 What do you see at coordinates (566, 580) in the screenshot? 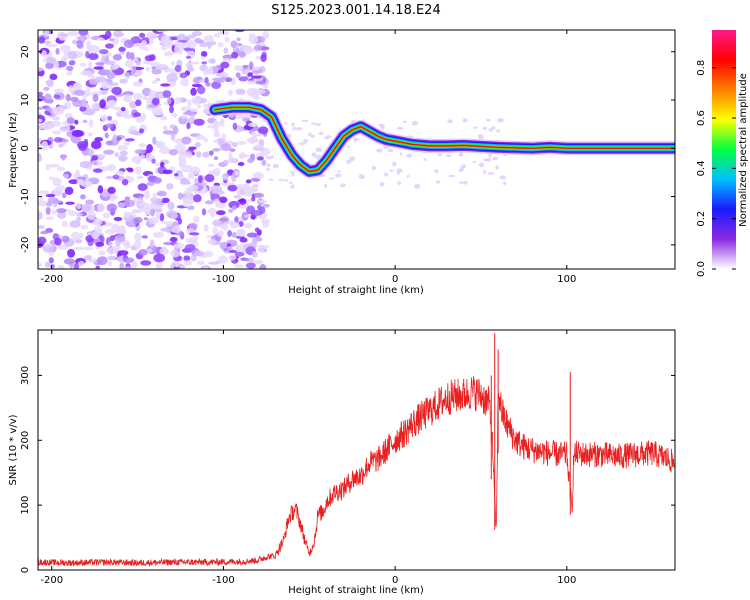
I see `snr-x-tick-label: 100` at bounding box center [566, 580].